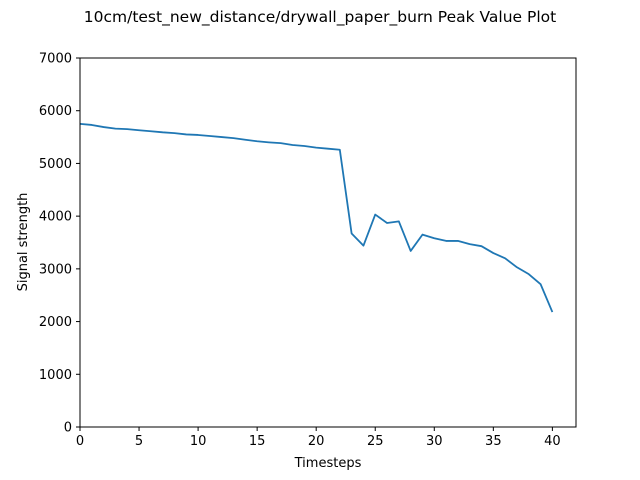 The image size is (640, 480). What do you see at coordinates (552, 441) in the screenshot?
I see `x-tick-label: 40` at bounding box center [552, 441].